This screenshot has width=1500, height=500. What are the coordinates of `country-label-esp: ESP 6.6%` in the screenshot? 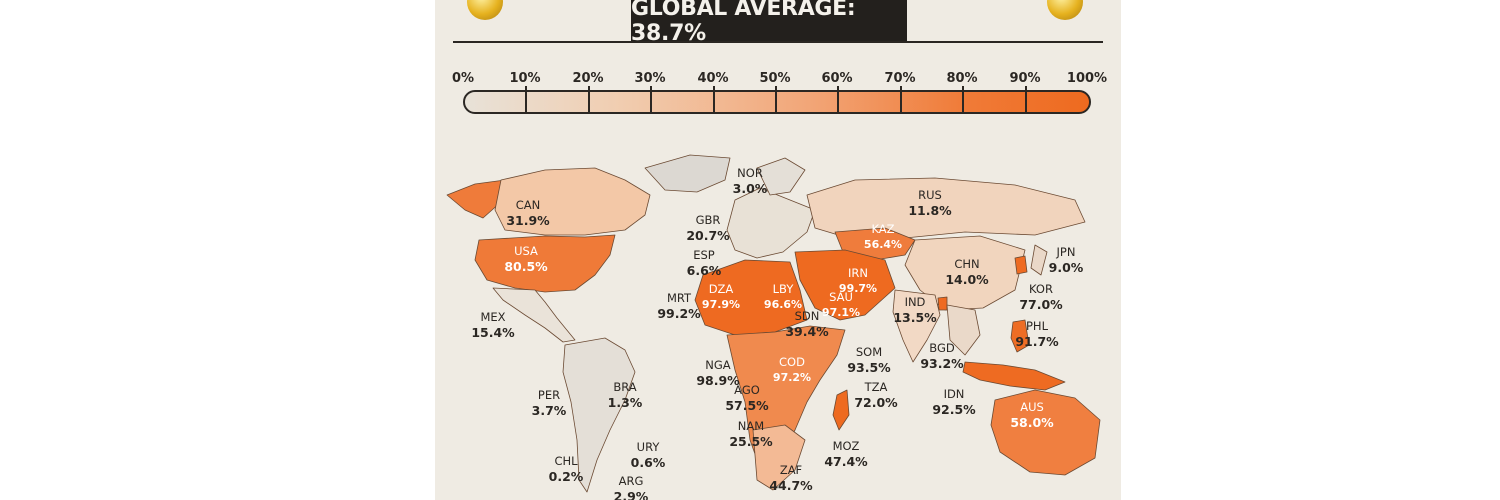 It's located at (704, 263).